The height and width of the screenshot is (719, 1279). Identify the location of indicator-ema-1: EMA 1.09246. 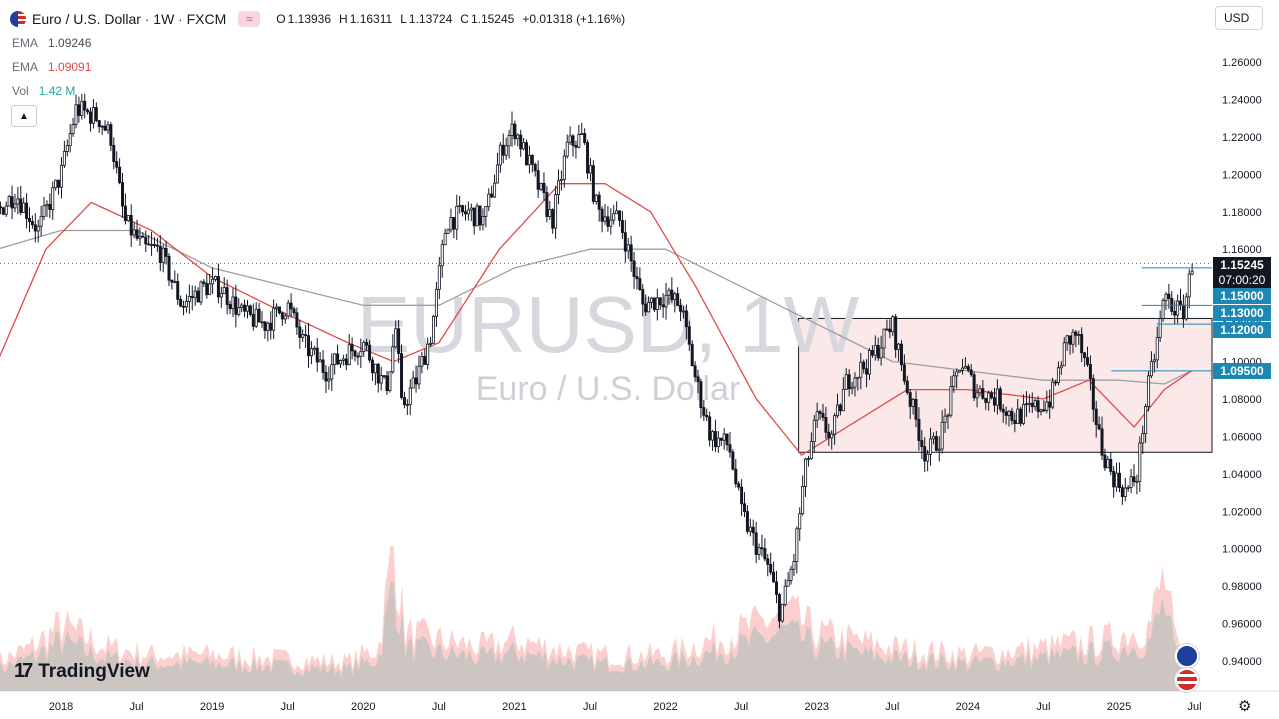
(52, 43).